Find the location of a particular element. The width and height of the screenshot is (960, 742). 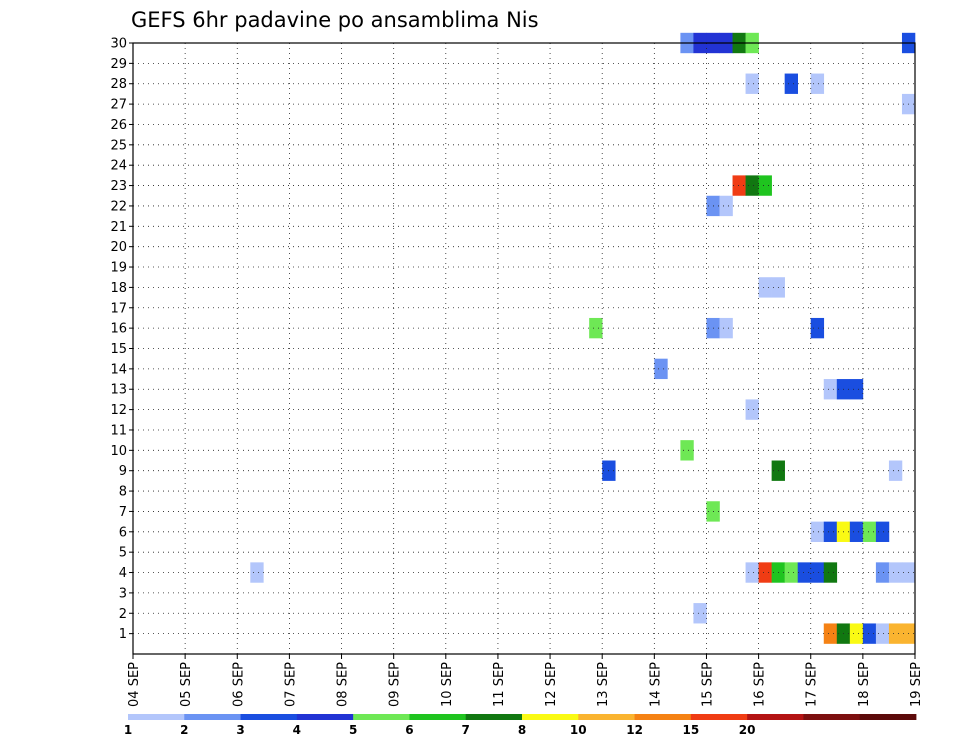

x-tick-label-7: 11 SEP is located at coordinates (499, 684).